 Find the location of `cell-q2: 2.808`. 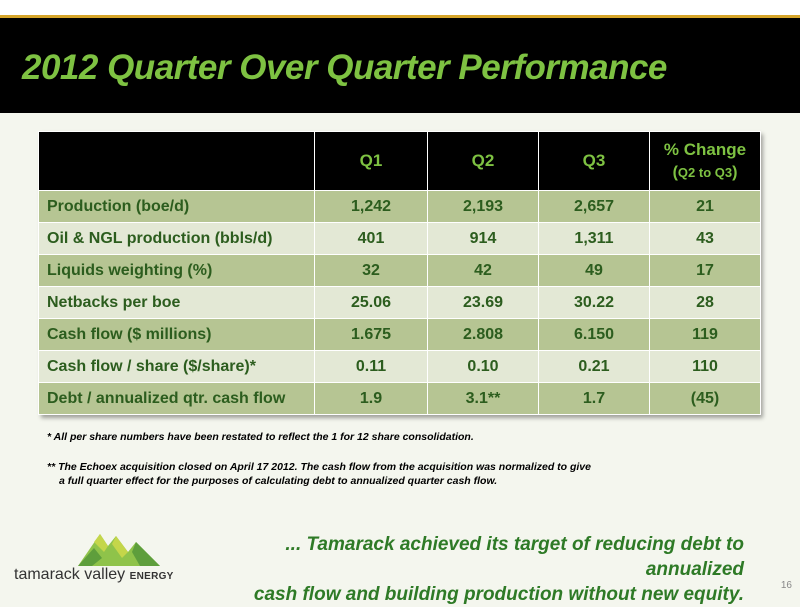

cell-q2: 2.808 is located at coordinates (483, 334).